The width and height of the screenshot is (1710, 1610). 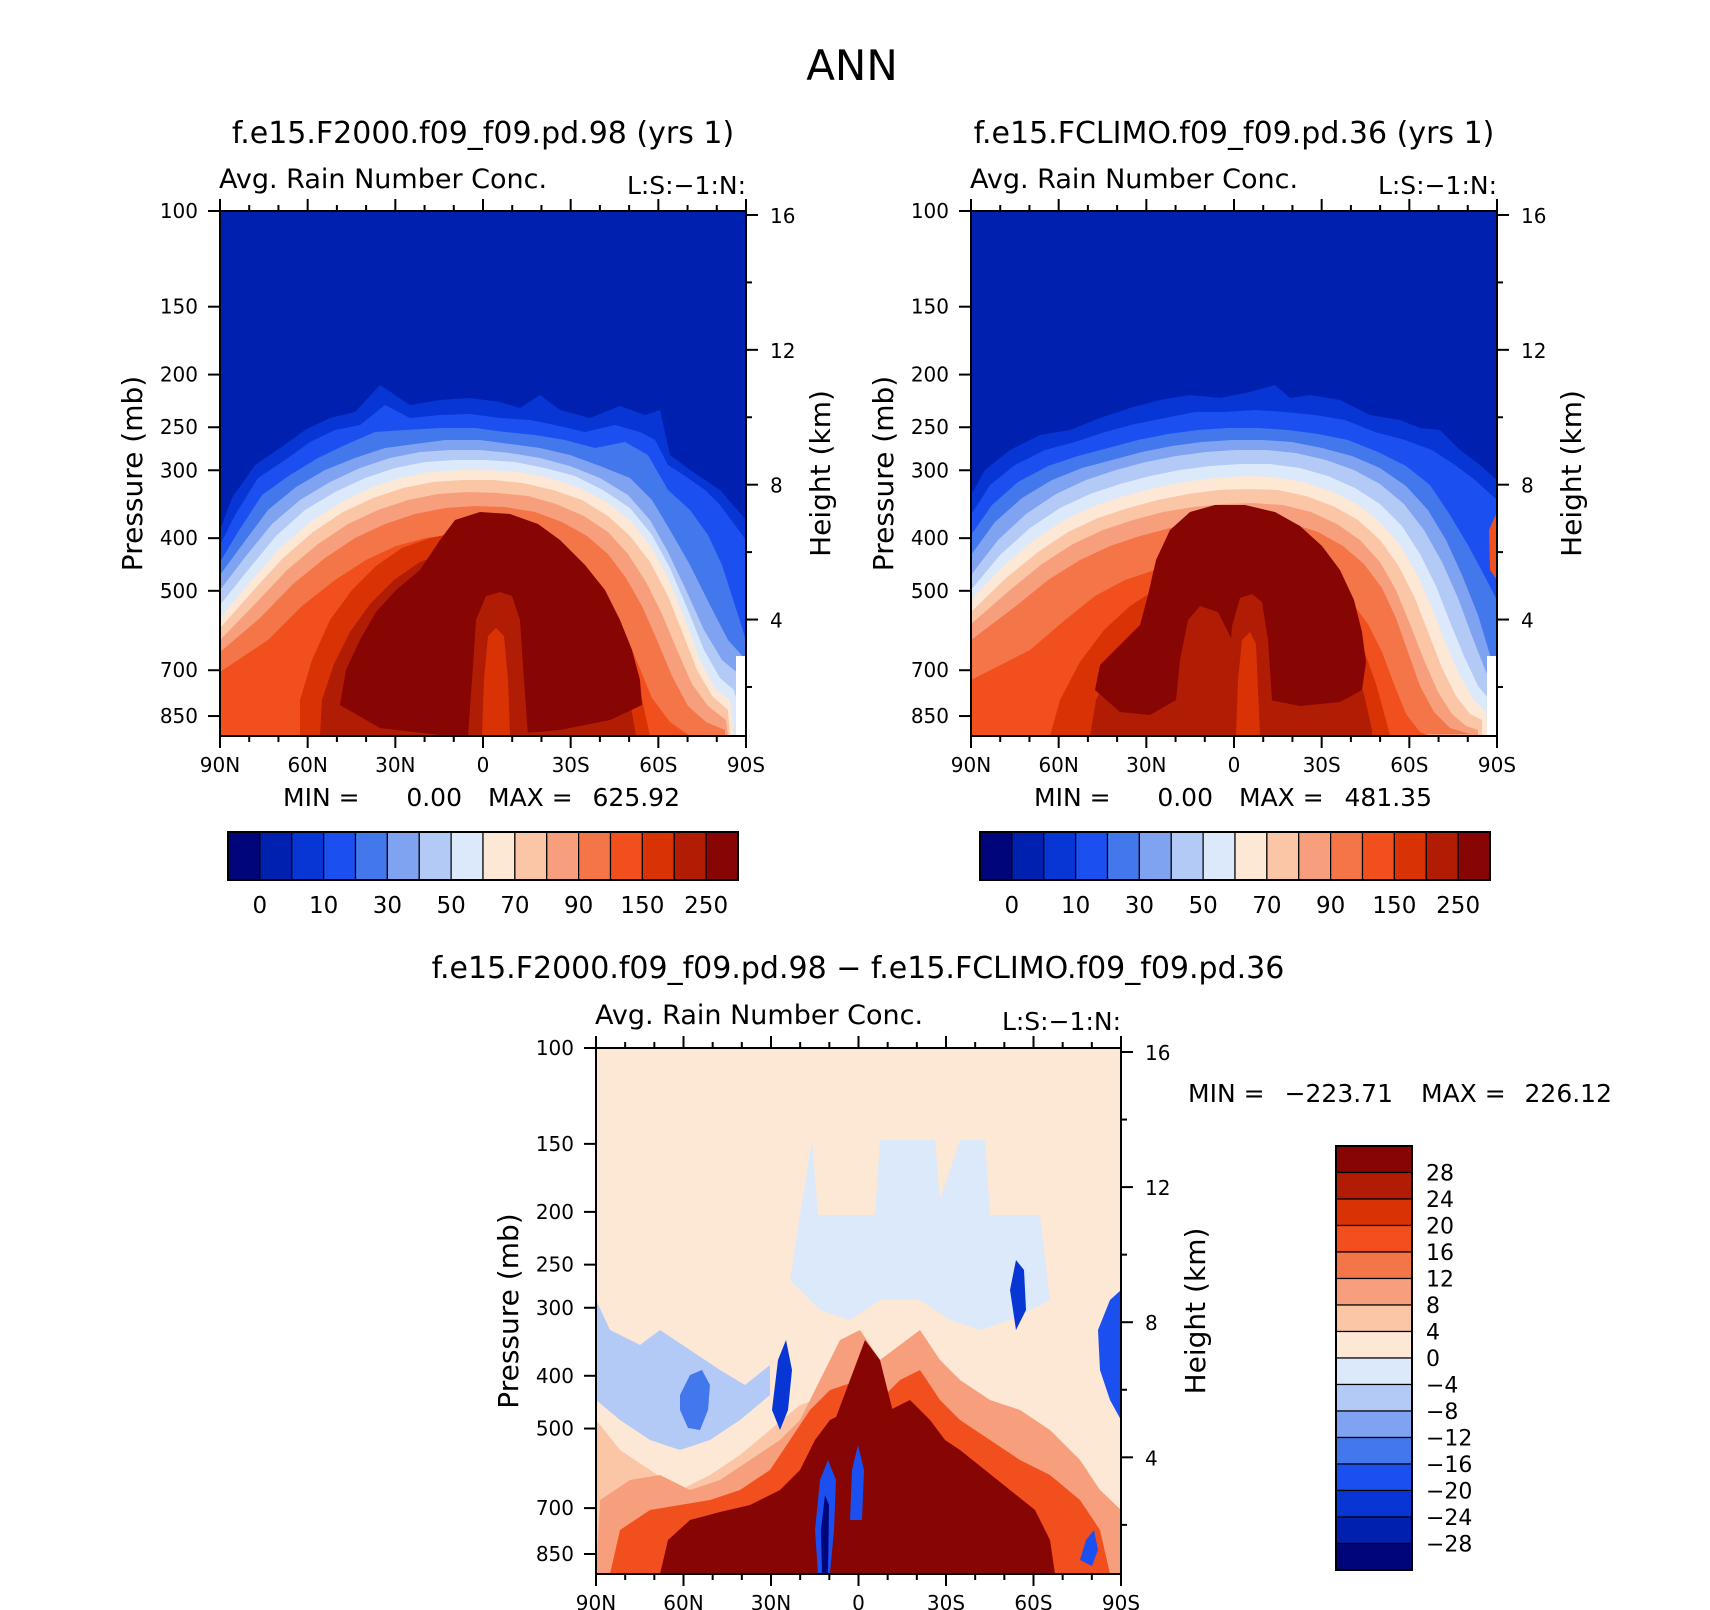 What do you see at coordinates (1409, 765) in the screenshot?
I see `panel-b-x-tick-label: 60S` at bounding box center [1409, 765].